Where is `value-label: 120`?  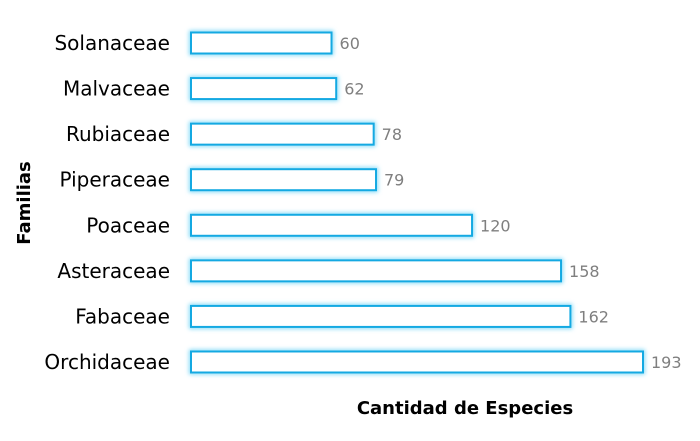 value-label: 120 is located at coordinates (495, 225).